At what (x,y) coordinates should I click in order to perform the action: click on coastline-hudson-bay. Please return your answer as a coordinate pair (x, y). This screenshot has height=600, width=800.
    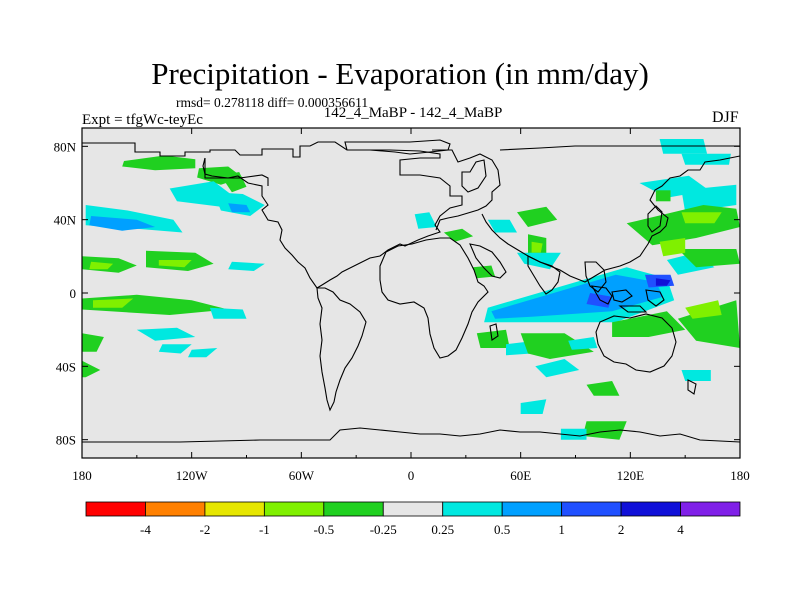
    Looking at the image, I should click on (236, 172).